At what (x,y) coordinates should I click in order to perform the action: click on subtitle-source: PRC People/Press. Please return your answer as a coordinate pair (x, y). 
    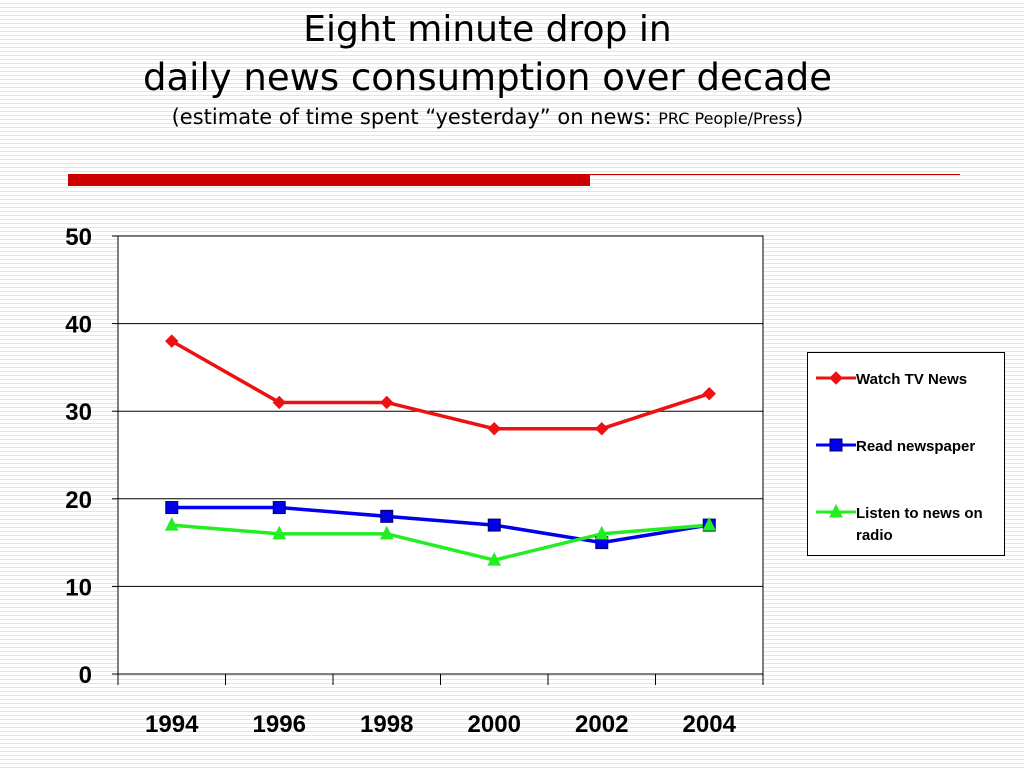
    Looking at the image, I should click on (727, 118).